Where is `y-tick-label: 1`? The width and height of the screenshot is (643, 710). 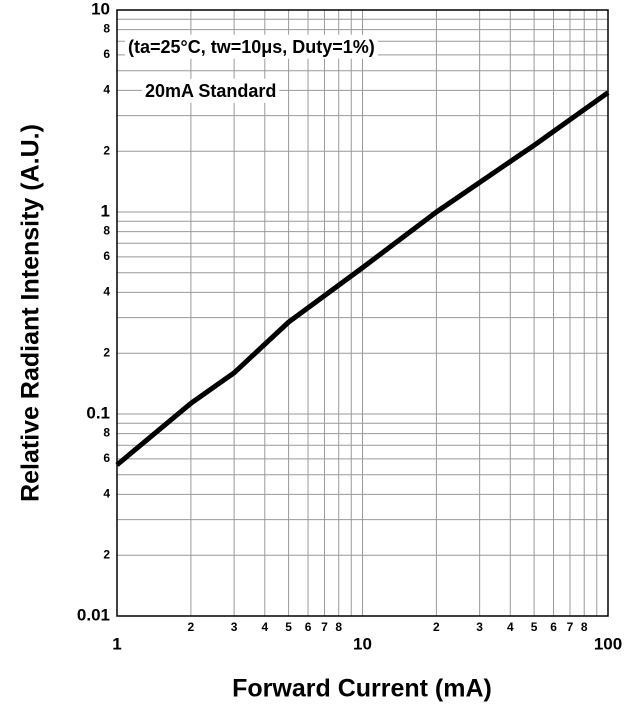 y-tick-label: 1 is located at coordinates (105, 210).